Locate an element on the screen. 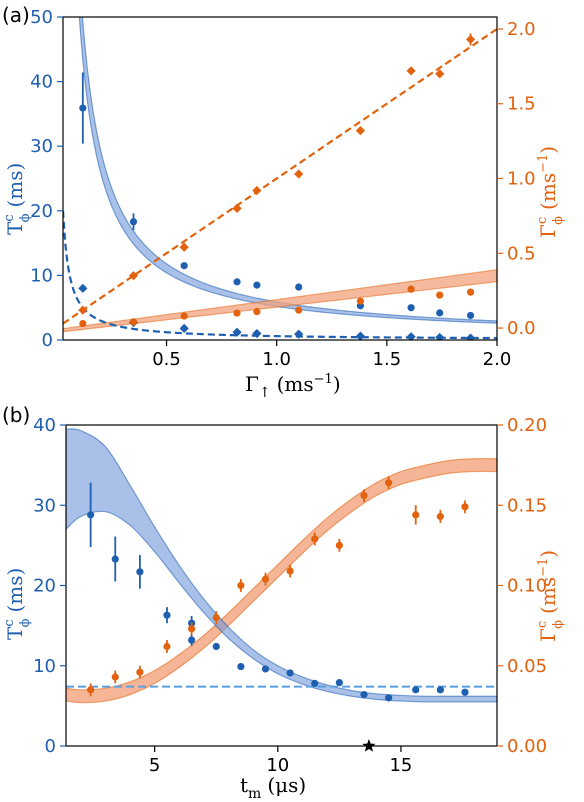  panel-a-ylabel-left: Tcϕ(ms) is located at coordinates (17, 199).